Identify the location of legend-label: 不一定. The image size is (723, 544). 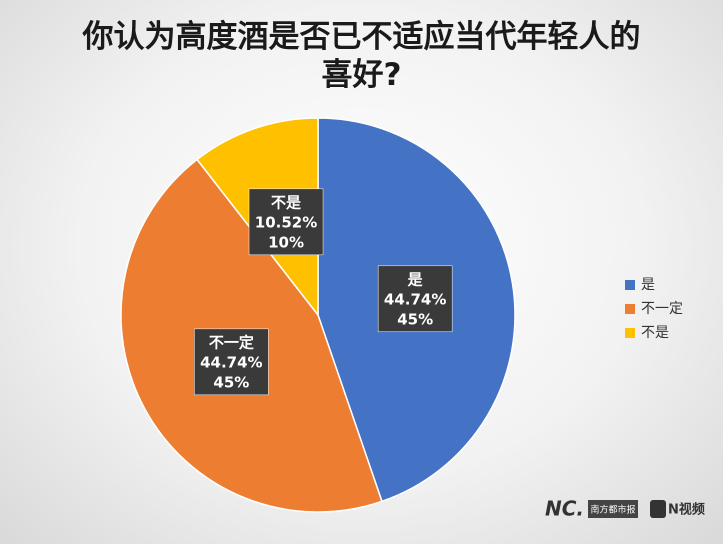
(662, 309).